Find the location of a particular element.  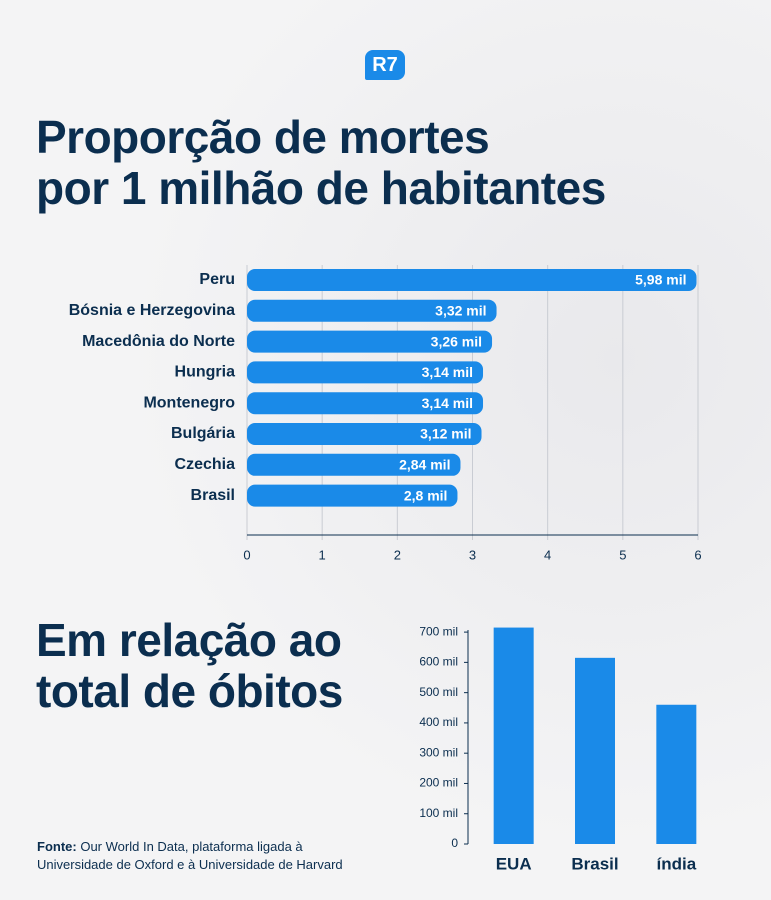

y-tick-label: Macedônia do Norte is located at coordinates (158, 341).